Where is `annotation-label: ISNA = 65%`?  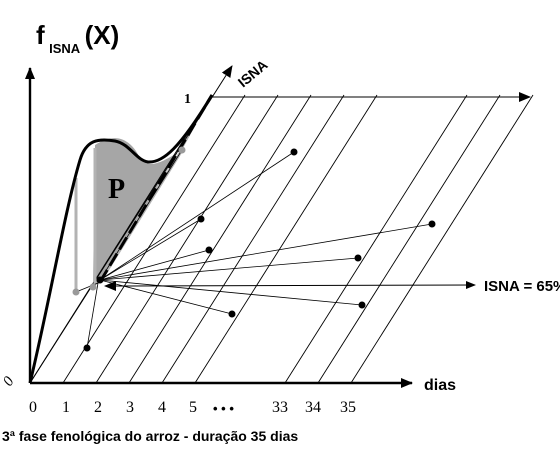
annotation-label: ISNA = 65% is located at coordinates (522, 286).